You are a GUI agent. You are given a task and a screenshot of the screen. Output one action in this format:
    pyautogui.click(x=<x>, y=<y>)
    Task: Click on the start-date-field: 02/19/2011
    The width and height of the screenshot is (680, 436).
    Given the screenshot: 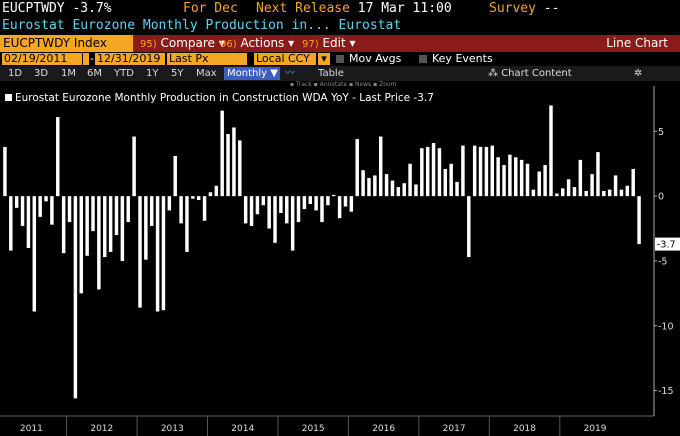 What is the action you would take?
    pyautogui.click(x=42, y=59)
    